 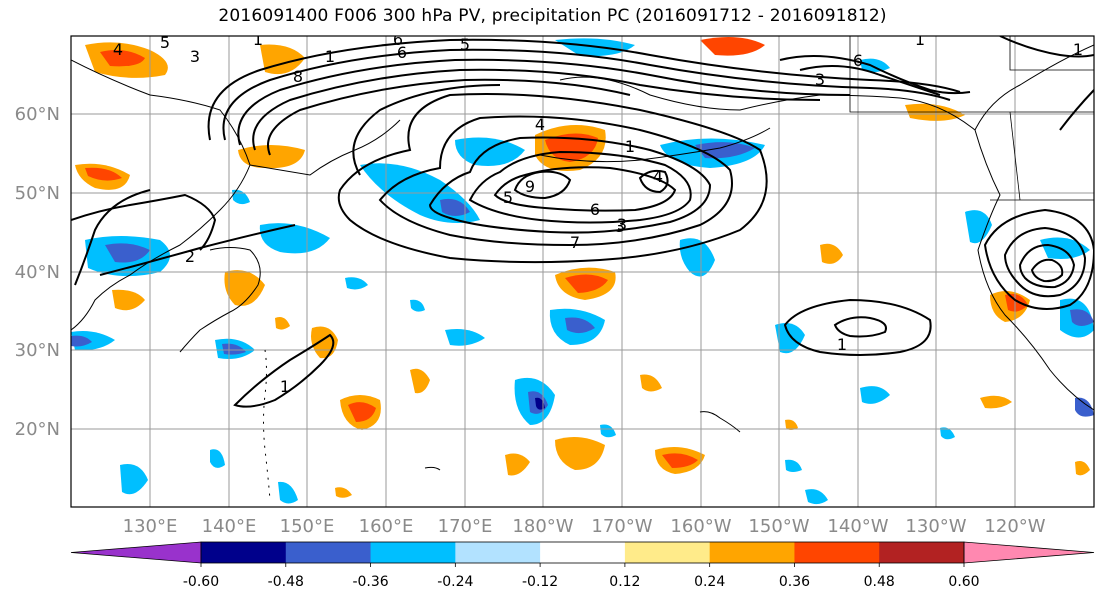 I want to click on contour-value-label: 4, so click(x=658, y=176).